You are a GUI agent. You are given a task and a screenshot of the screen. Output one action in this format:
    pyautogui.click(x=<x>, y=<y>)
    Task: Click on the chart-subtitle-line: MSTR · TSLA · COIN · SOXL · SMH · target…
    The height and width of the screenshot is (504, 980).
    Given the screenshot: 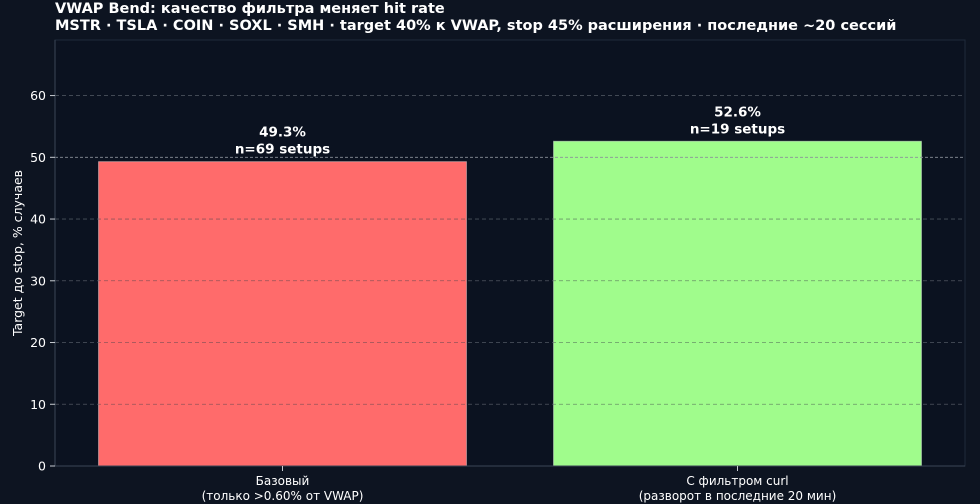 What is the action you would take?
    pyautogui.click(x=476, y=26)
    